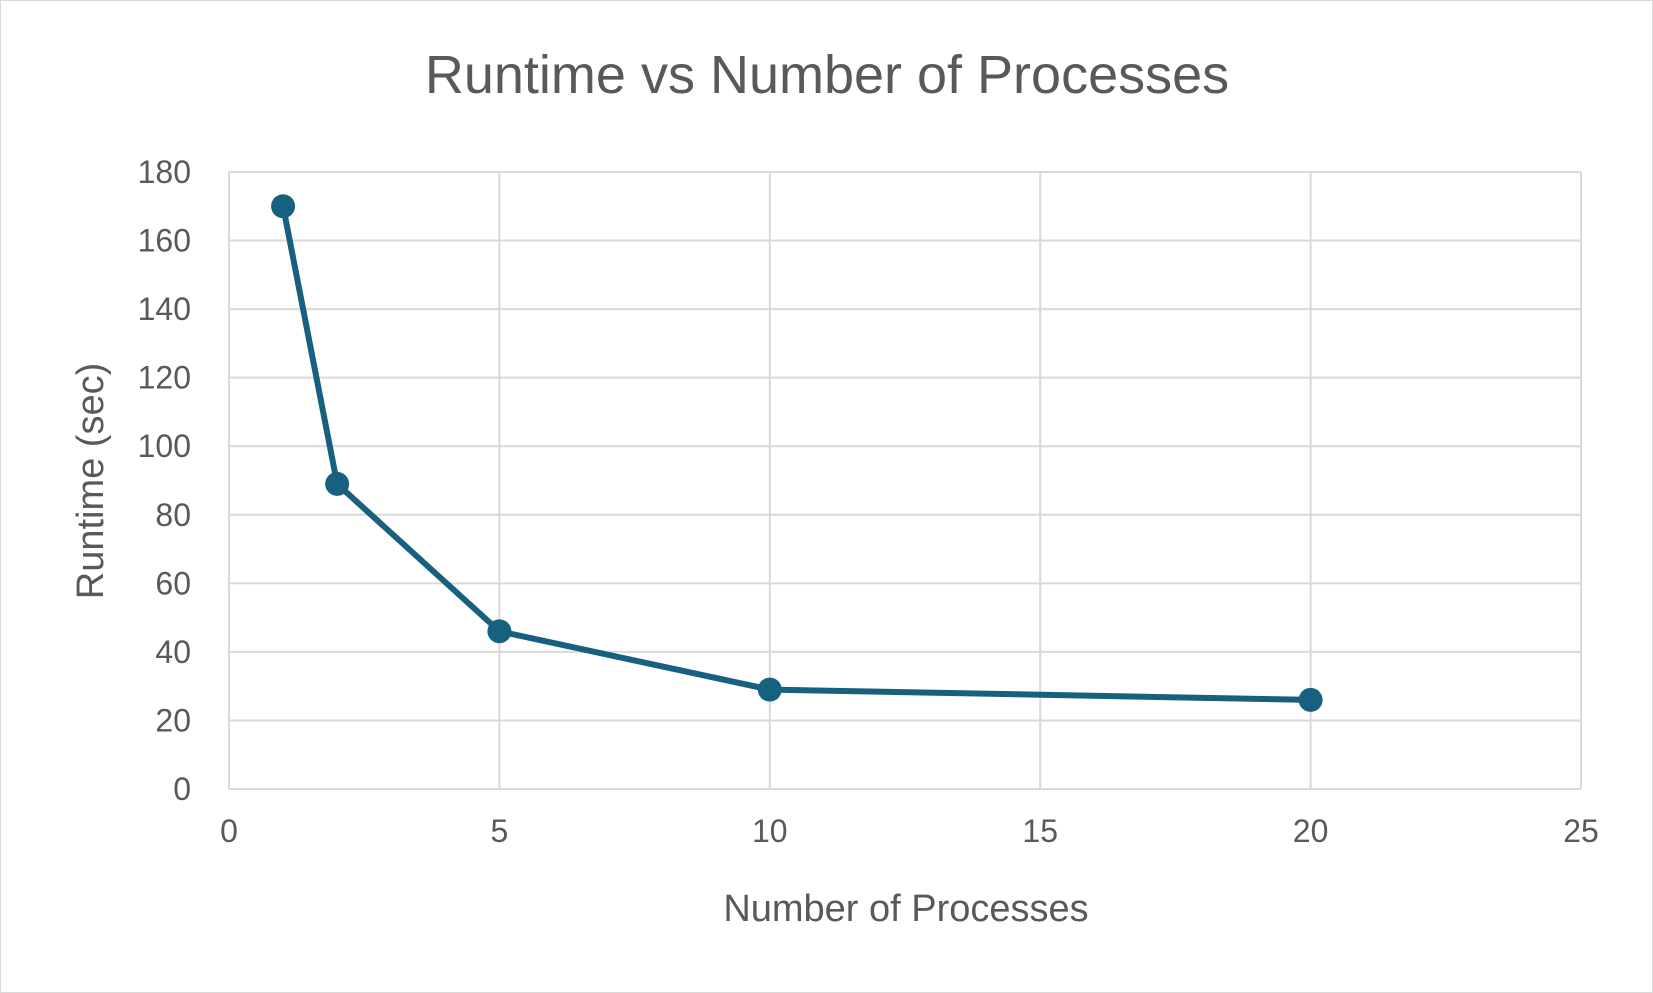 The image size is (1653, 993). Describe the element at coordinates (164, 172) in the screenshot. I see `y-tick-label: 180` at that location.